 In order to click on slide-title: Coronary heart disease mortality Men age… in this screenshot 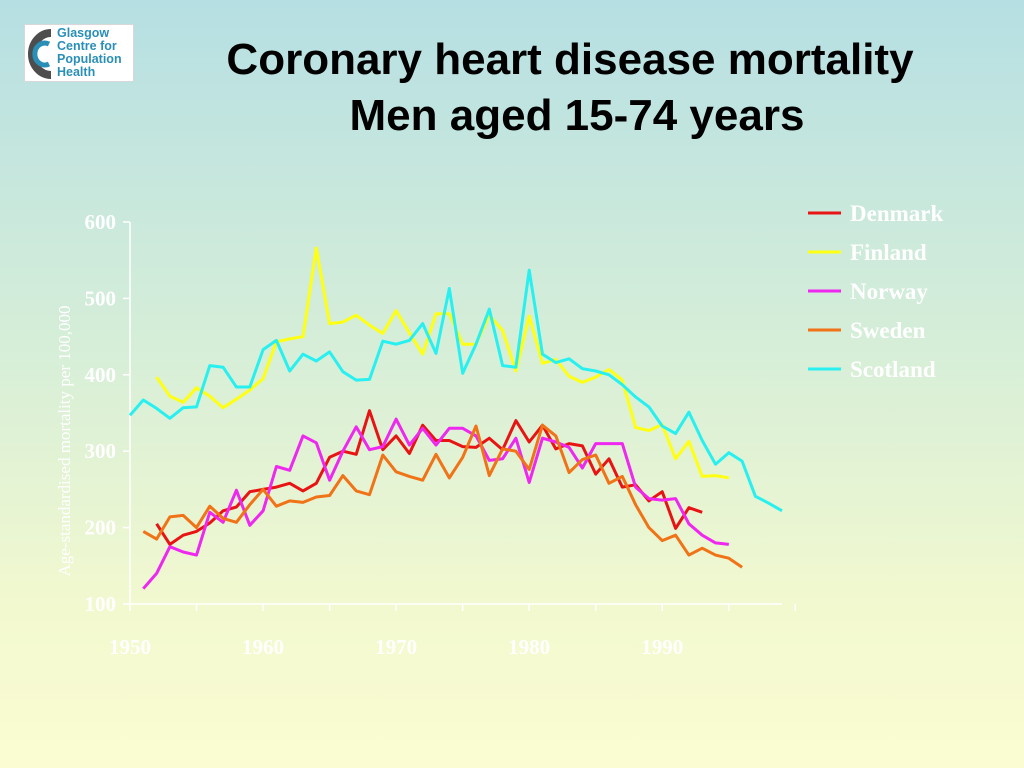, I will do `click(570, 88)`.